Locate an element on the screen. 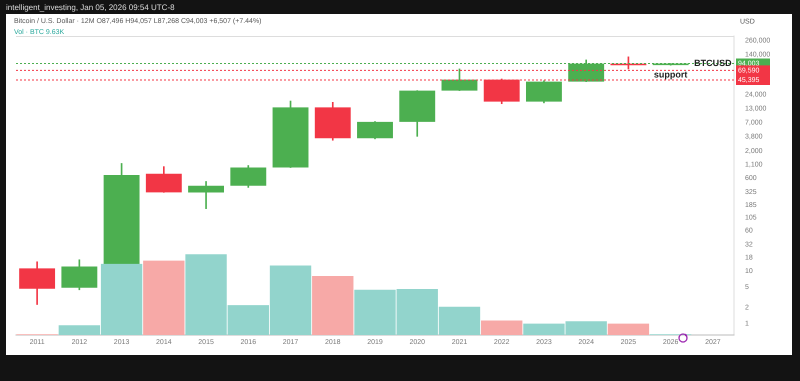 The image size is (800, 381). annotation: support is located at coordinates (671, 74).